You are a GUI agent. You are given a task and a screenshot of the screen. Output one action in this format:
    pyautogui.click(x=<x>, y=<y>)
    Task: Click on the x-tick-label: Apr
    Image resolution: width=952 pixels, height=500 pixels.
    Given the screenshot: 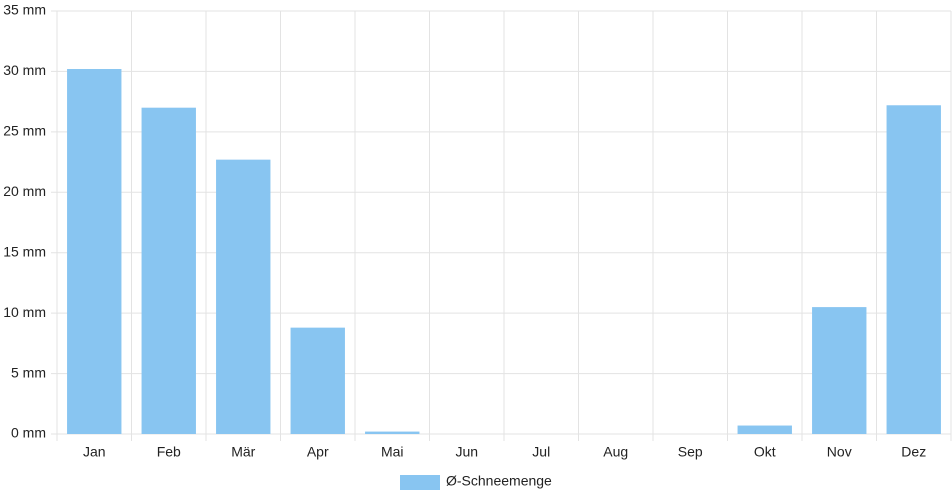 What is the action you would take?
    pyautogui.click(x=318, y=452)
    